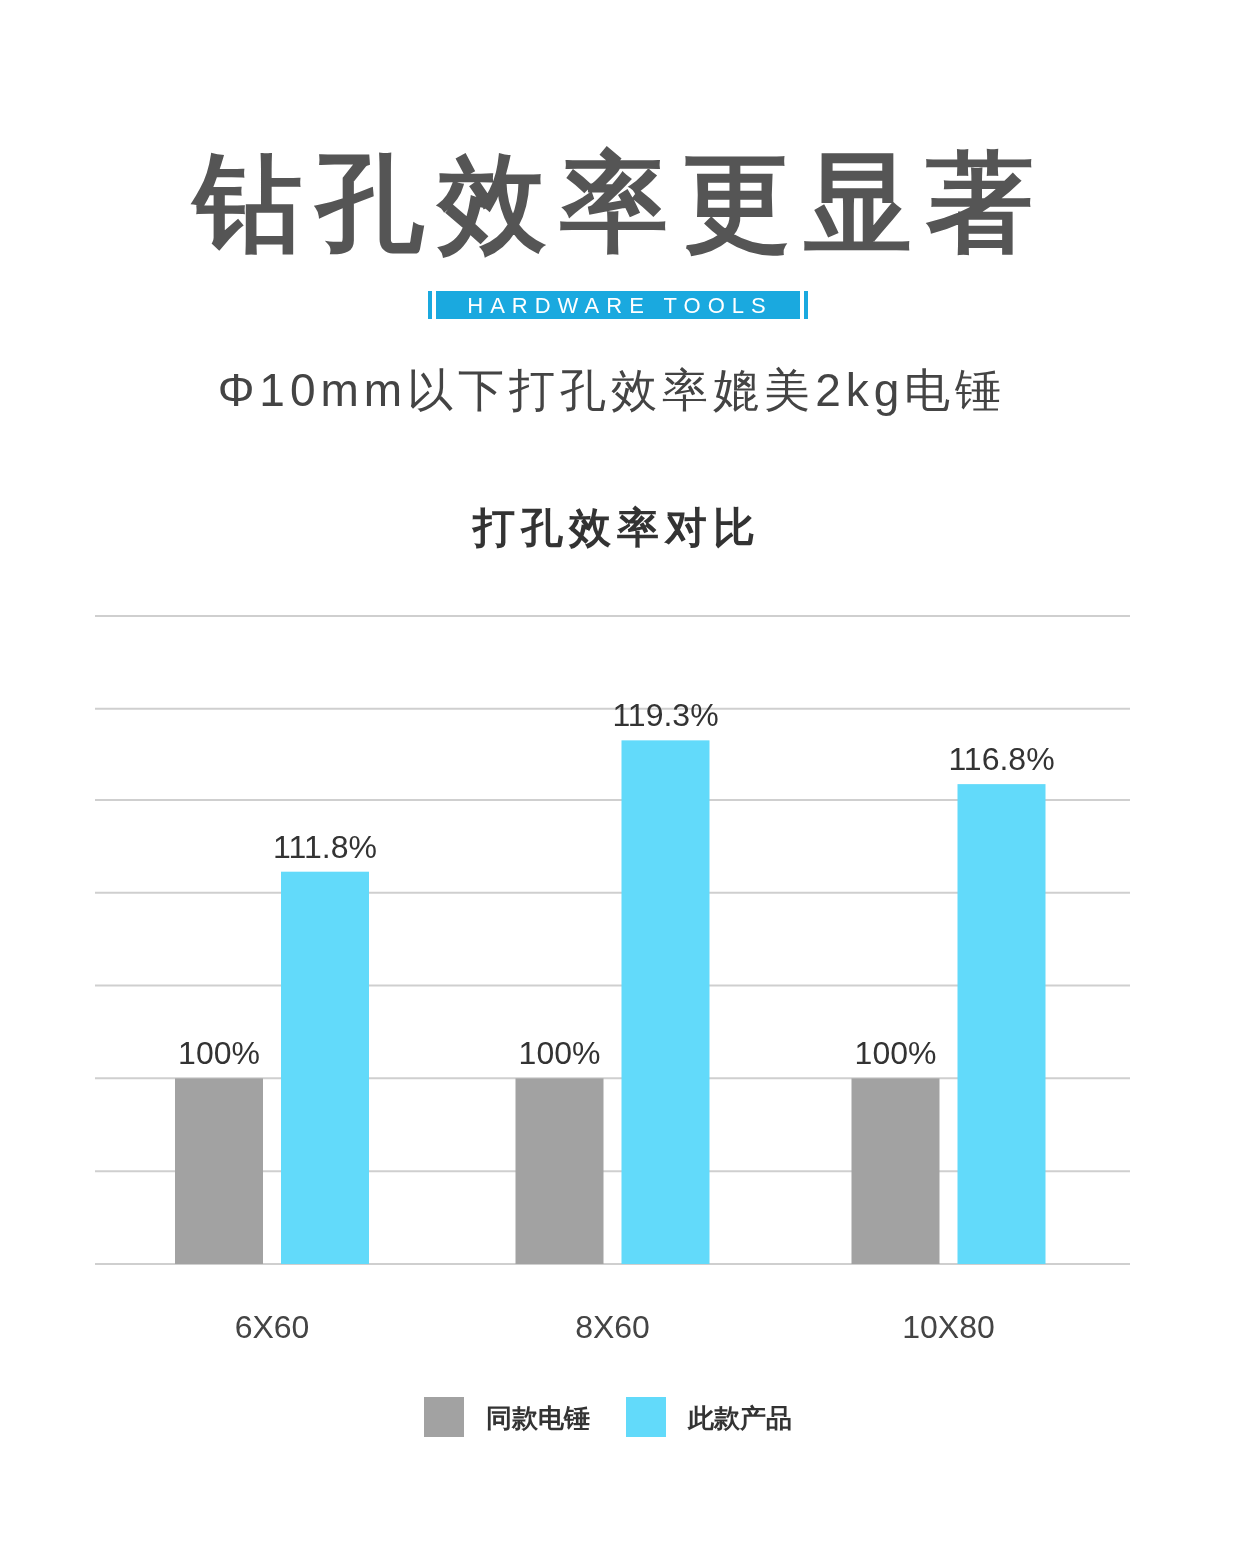  I want to click on label: 119.3%, so click(665, 715).